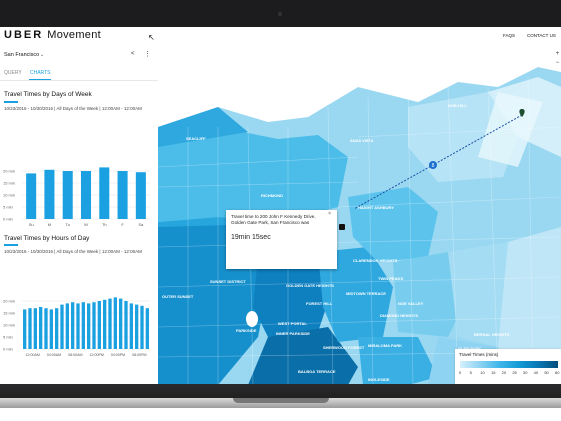 The image size is (561, 421). I want to click on y-tick-label: 5 min, so click(8, 337).